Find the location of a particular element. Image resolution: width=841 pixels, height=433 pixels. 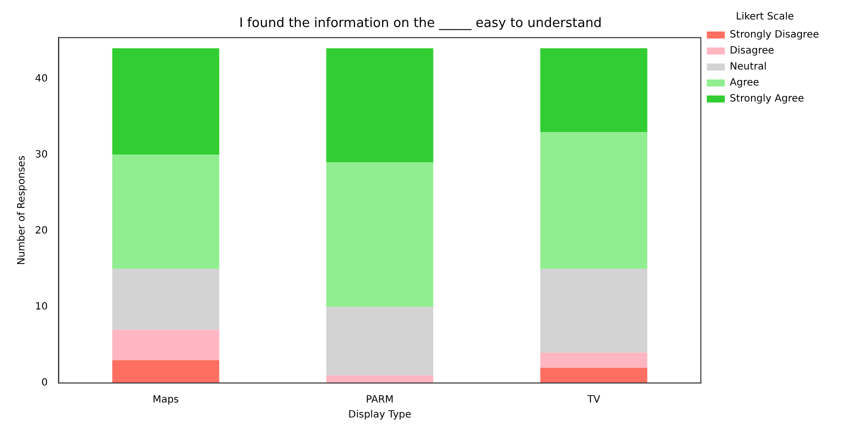

y-tick-label: 10 is located at coordinates (41, 307).